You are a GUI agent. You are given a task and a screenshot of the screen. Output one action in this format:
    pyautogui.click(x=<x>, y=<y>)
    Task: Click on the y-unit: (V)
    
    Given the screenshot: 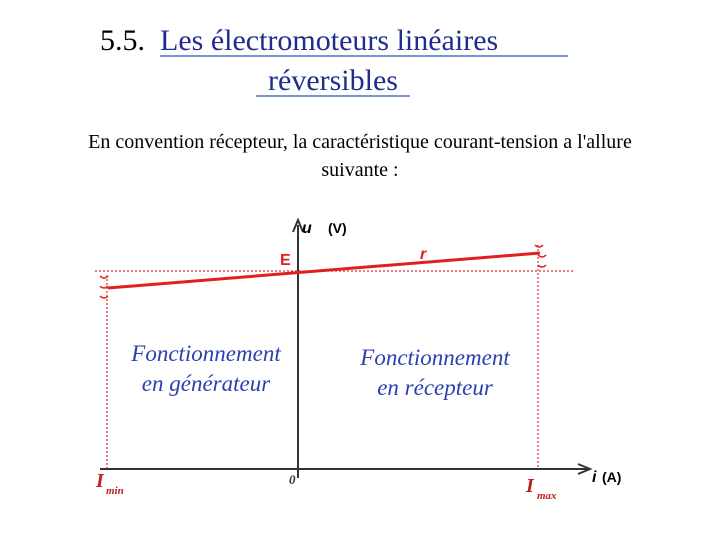 What is the action you would take?
    pyautogui.click(x=337, y=228)
    